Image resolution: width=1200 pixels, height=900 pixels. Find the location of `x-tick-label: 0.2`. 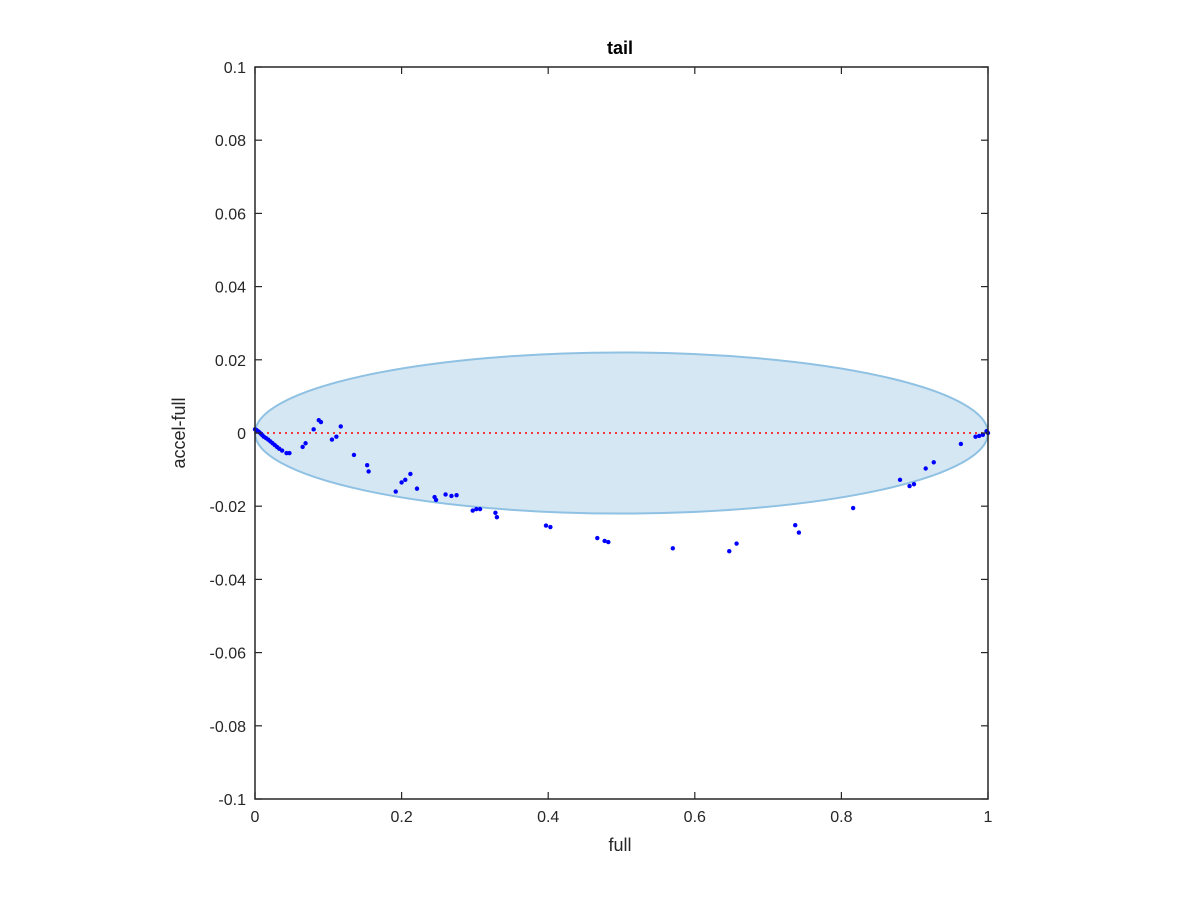

x-tick-label: 0.2 is located at coordinates (401, 817).